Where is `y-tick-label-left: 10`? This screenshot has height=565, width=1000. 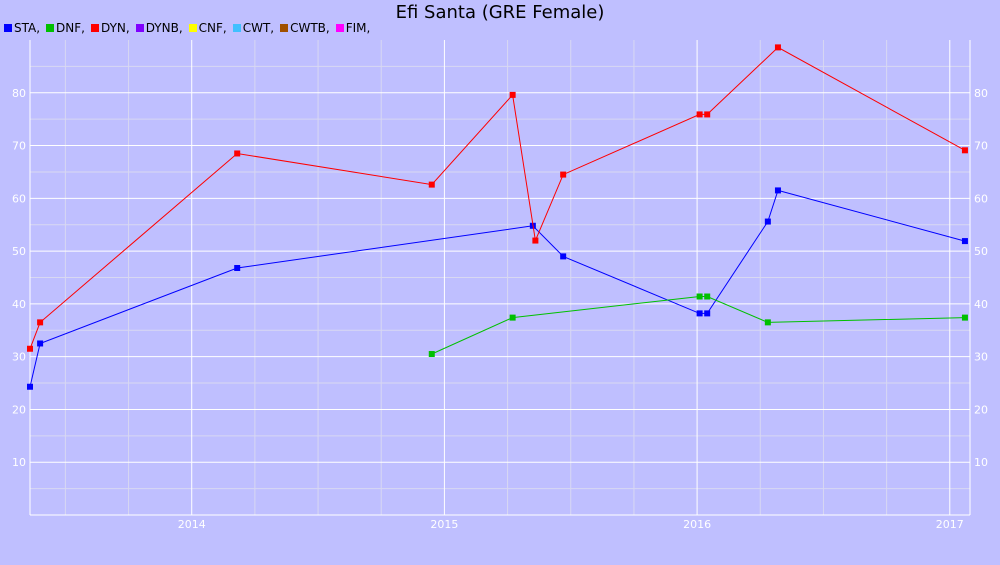 y-tick-label-left: 10 is located at coordinates (19, 462).